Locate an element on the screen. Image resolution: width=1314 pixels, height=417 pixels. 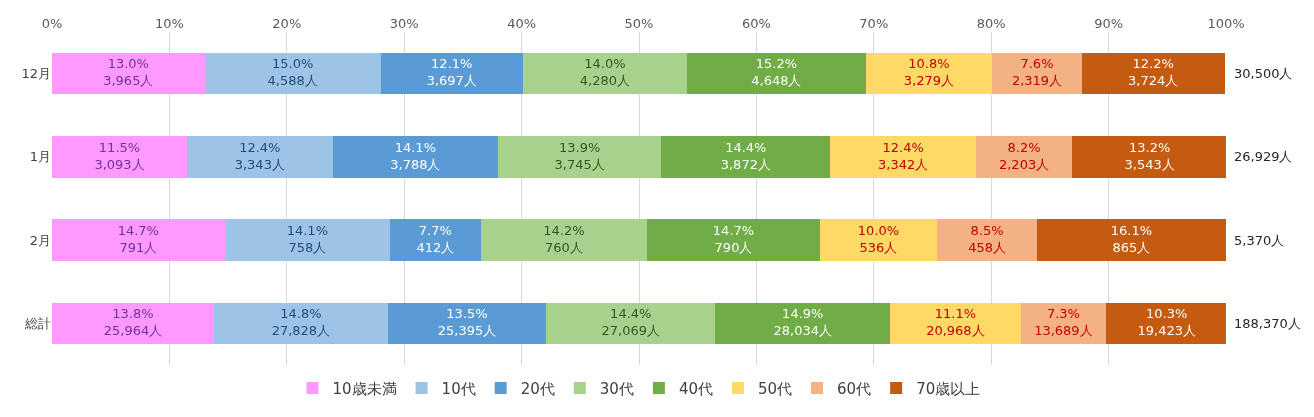
data-label: 14.8% 27,828人 is located at coordinates (301, 322).